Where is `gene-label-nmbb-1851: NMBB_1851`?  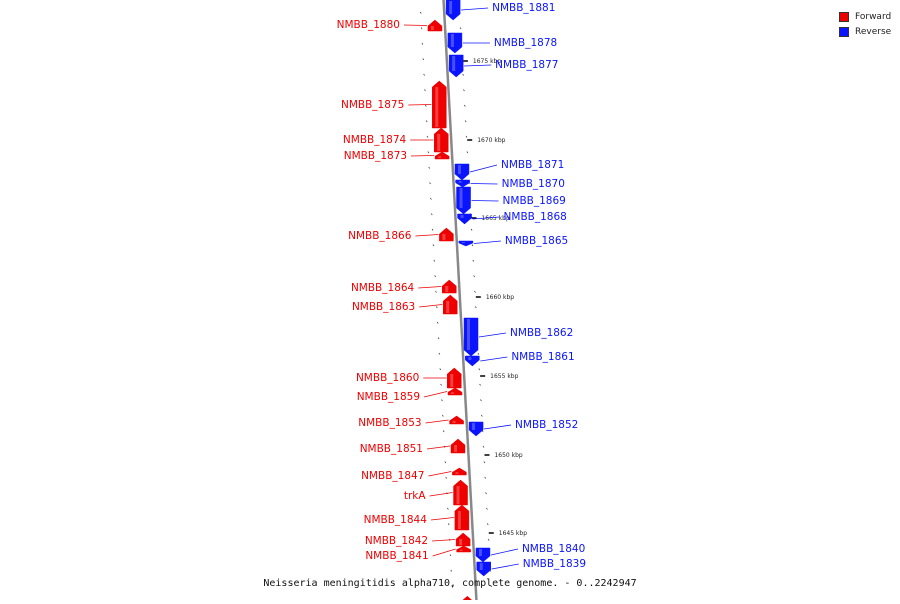 gene-label-nmbb-1851: NMBB_1851 is located at coordinates (391, 449).